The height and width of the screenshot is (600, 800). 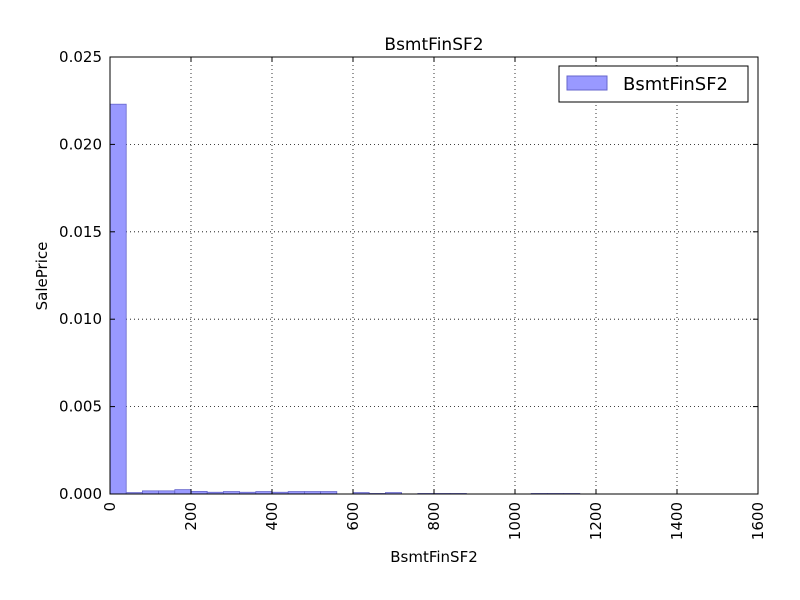 I want to click on legend-label: BsmtFinSF2, so click(x=675, y=84).